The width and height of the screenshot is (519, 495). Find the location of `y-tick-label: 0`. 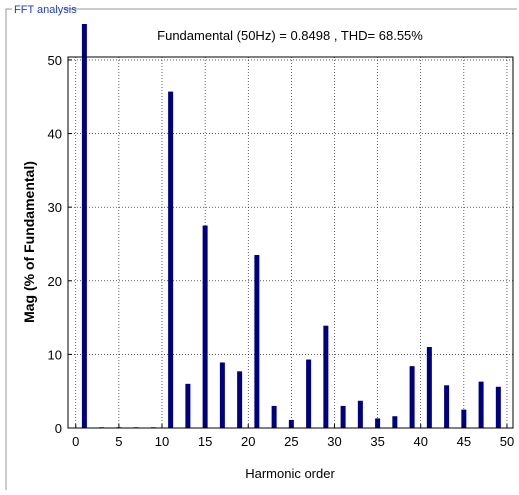

y-tick-label: 0 is located at coordinates (58, 428).